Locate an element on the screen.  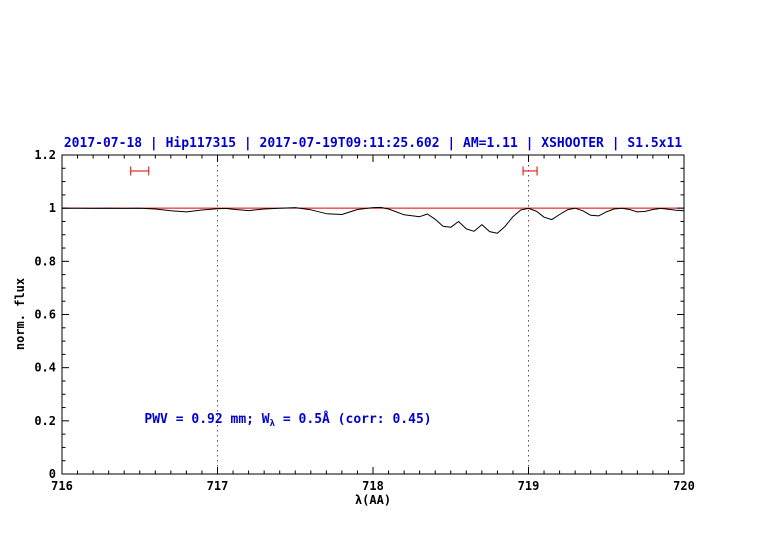
spectrum-line is located at coordinates (373, 220).